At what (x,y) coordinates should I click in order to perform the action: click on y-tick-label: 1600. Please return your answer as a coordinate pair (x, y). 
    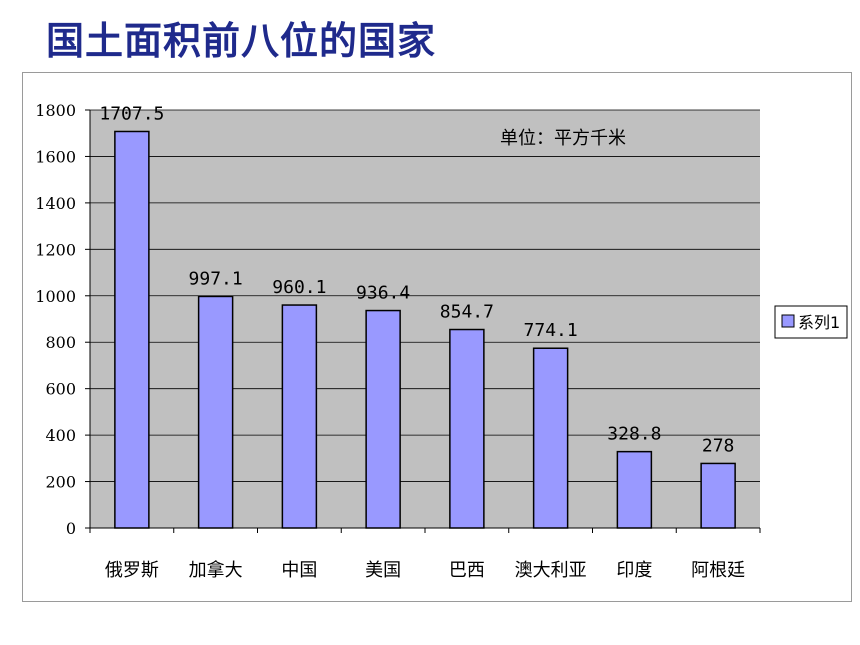
    Looking at the image, I should click on (55, 156).